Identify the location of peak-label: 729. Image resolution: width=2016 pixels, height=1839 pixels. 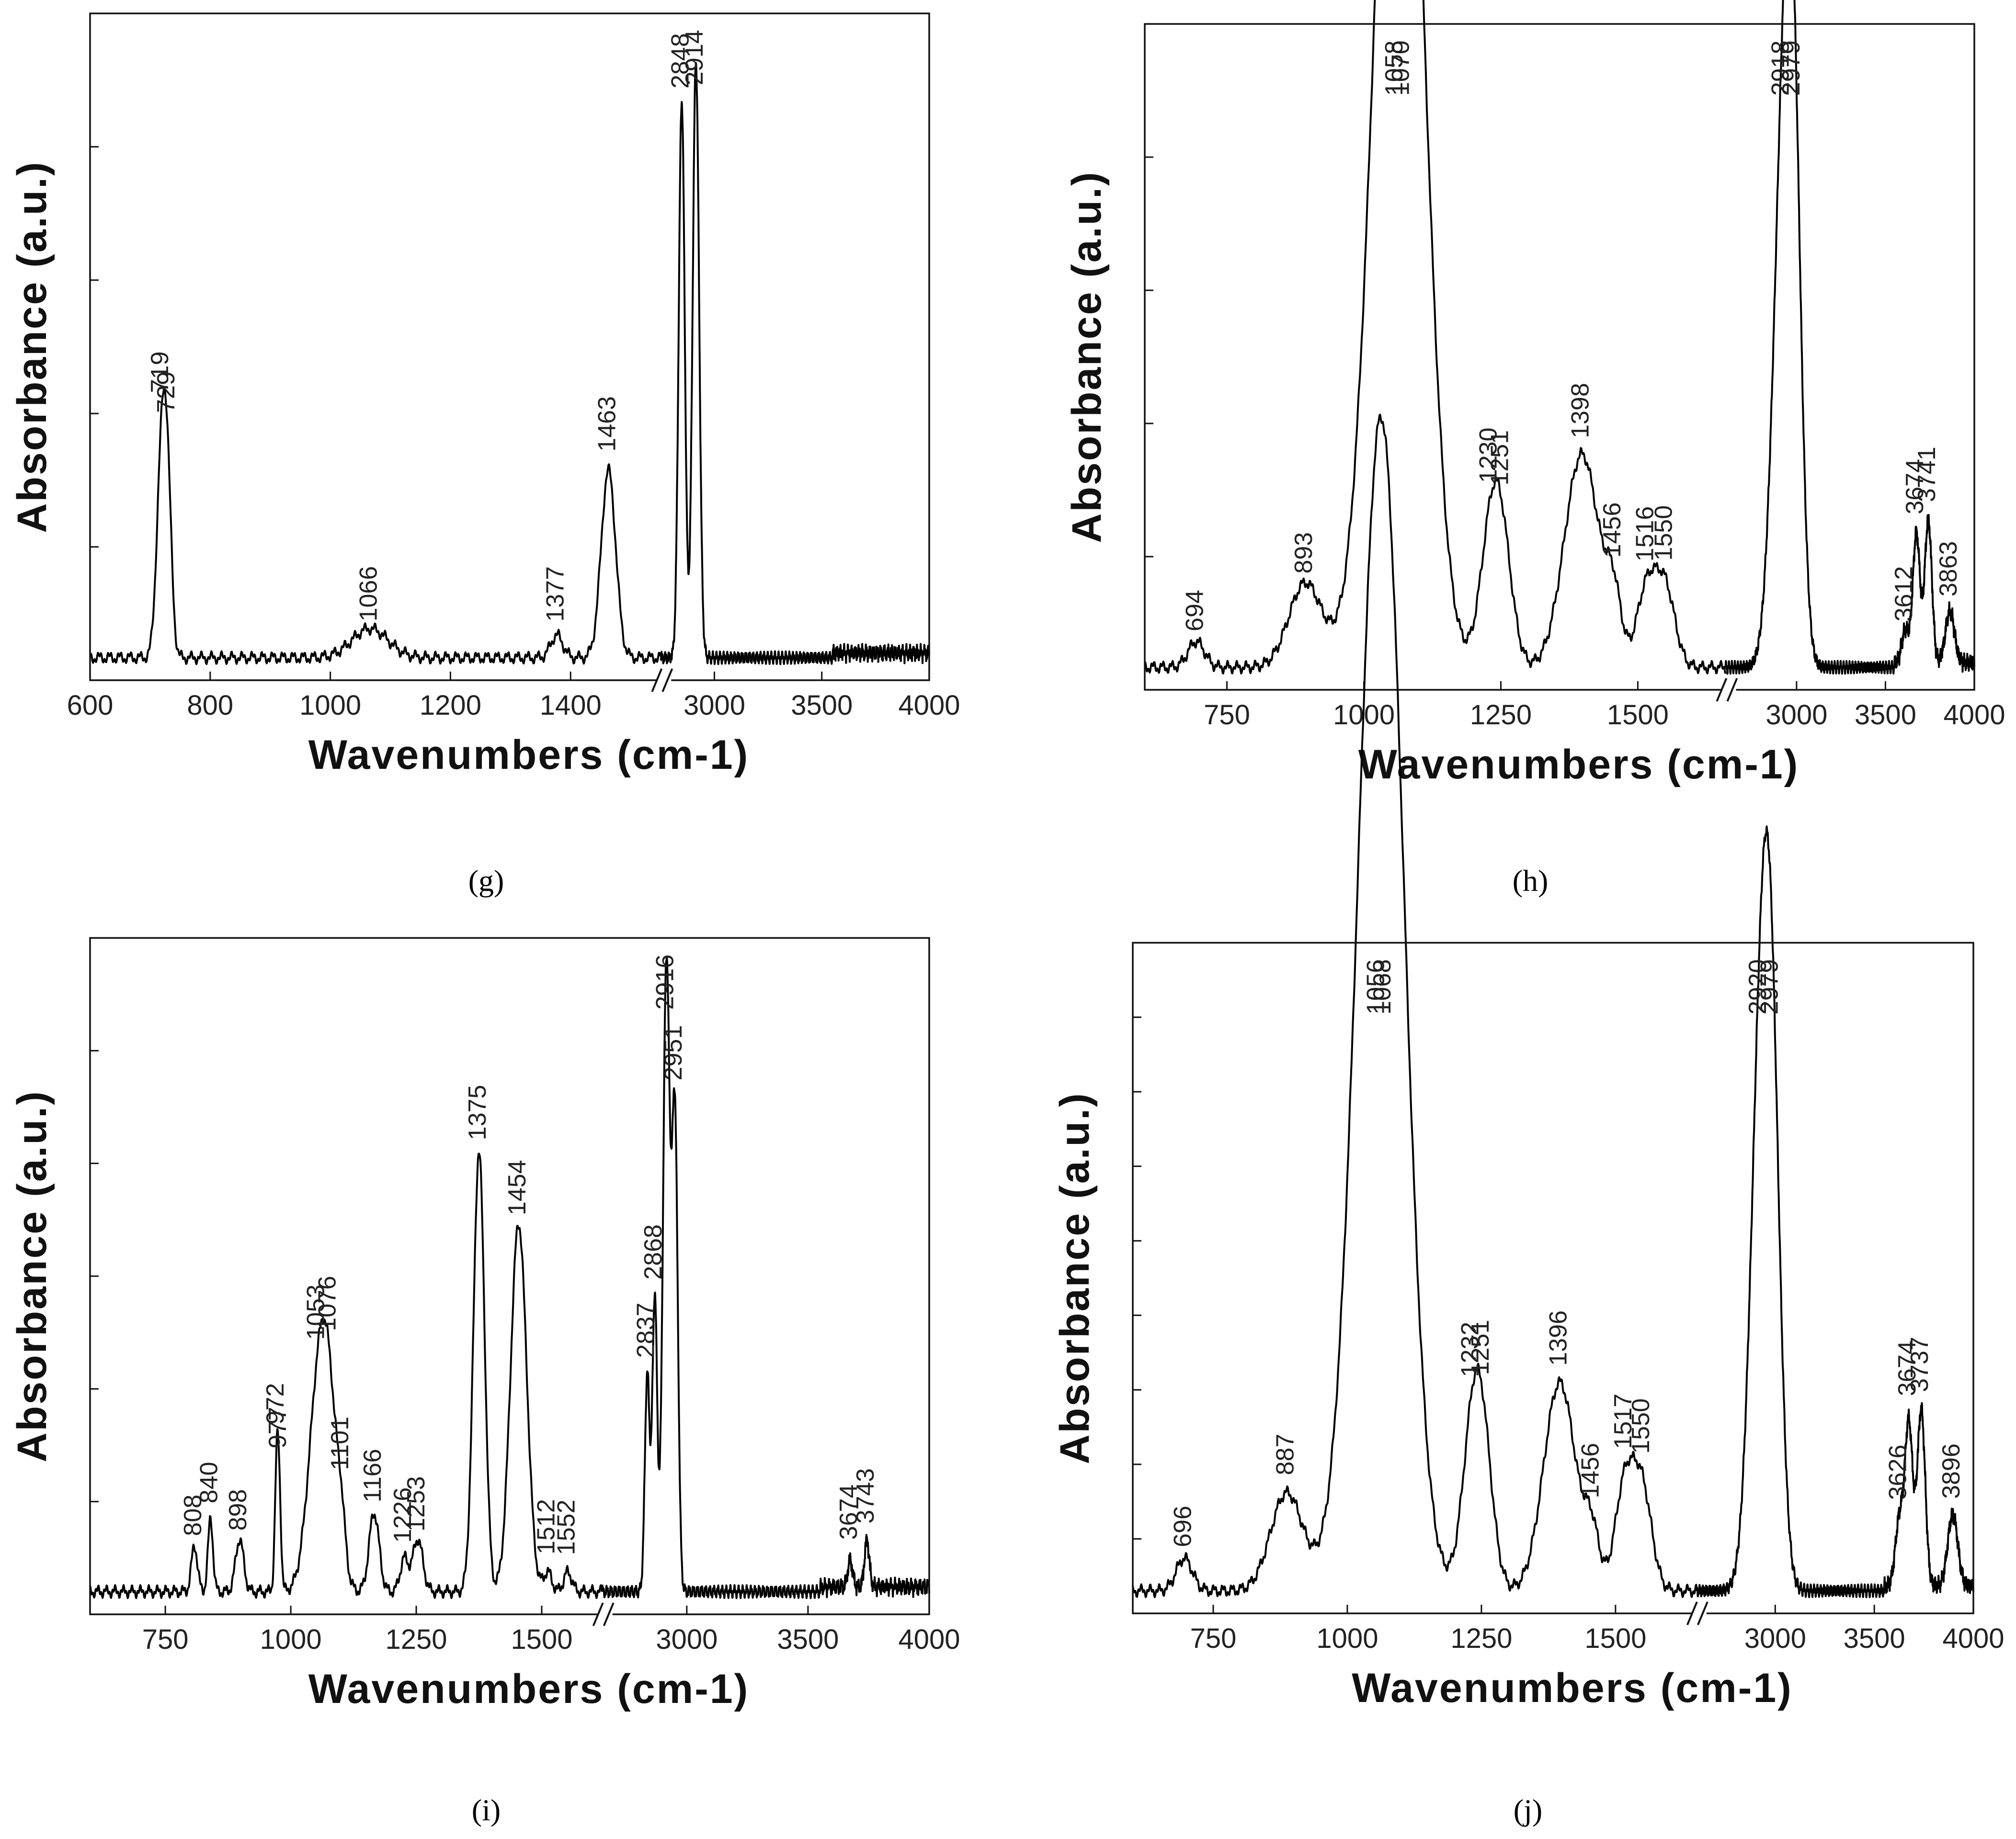
(166, 392).